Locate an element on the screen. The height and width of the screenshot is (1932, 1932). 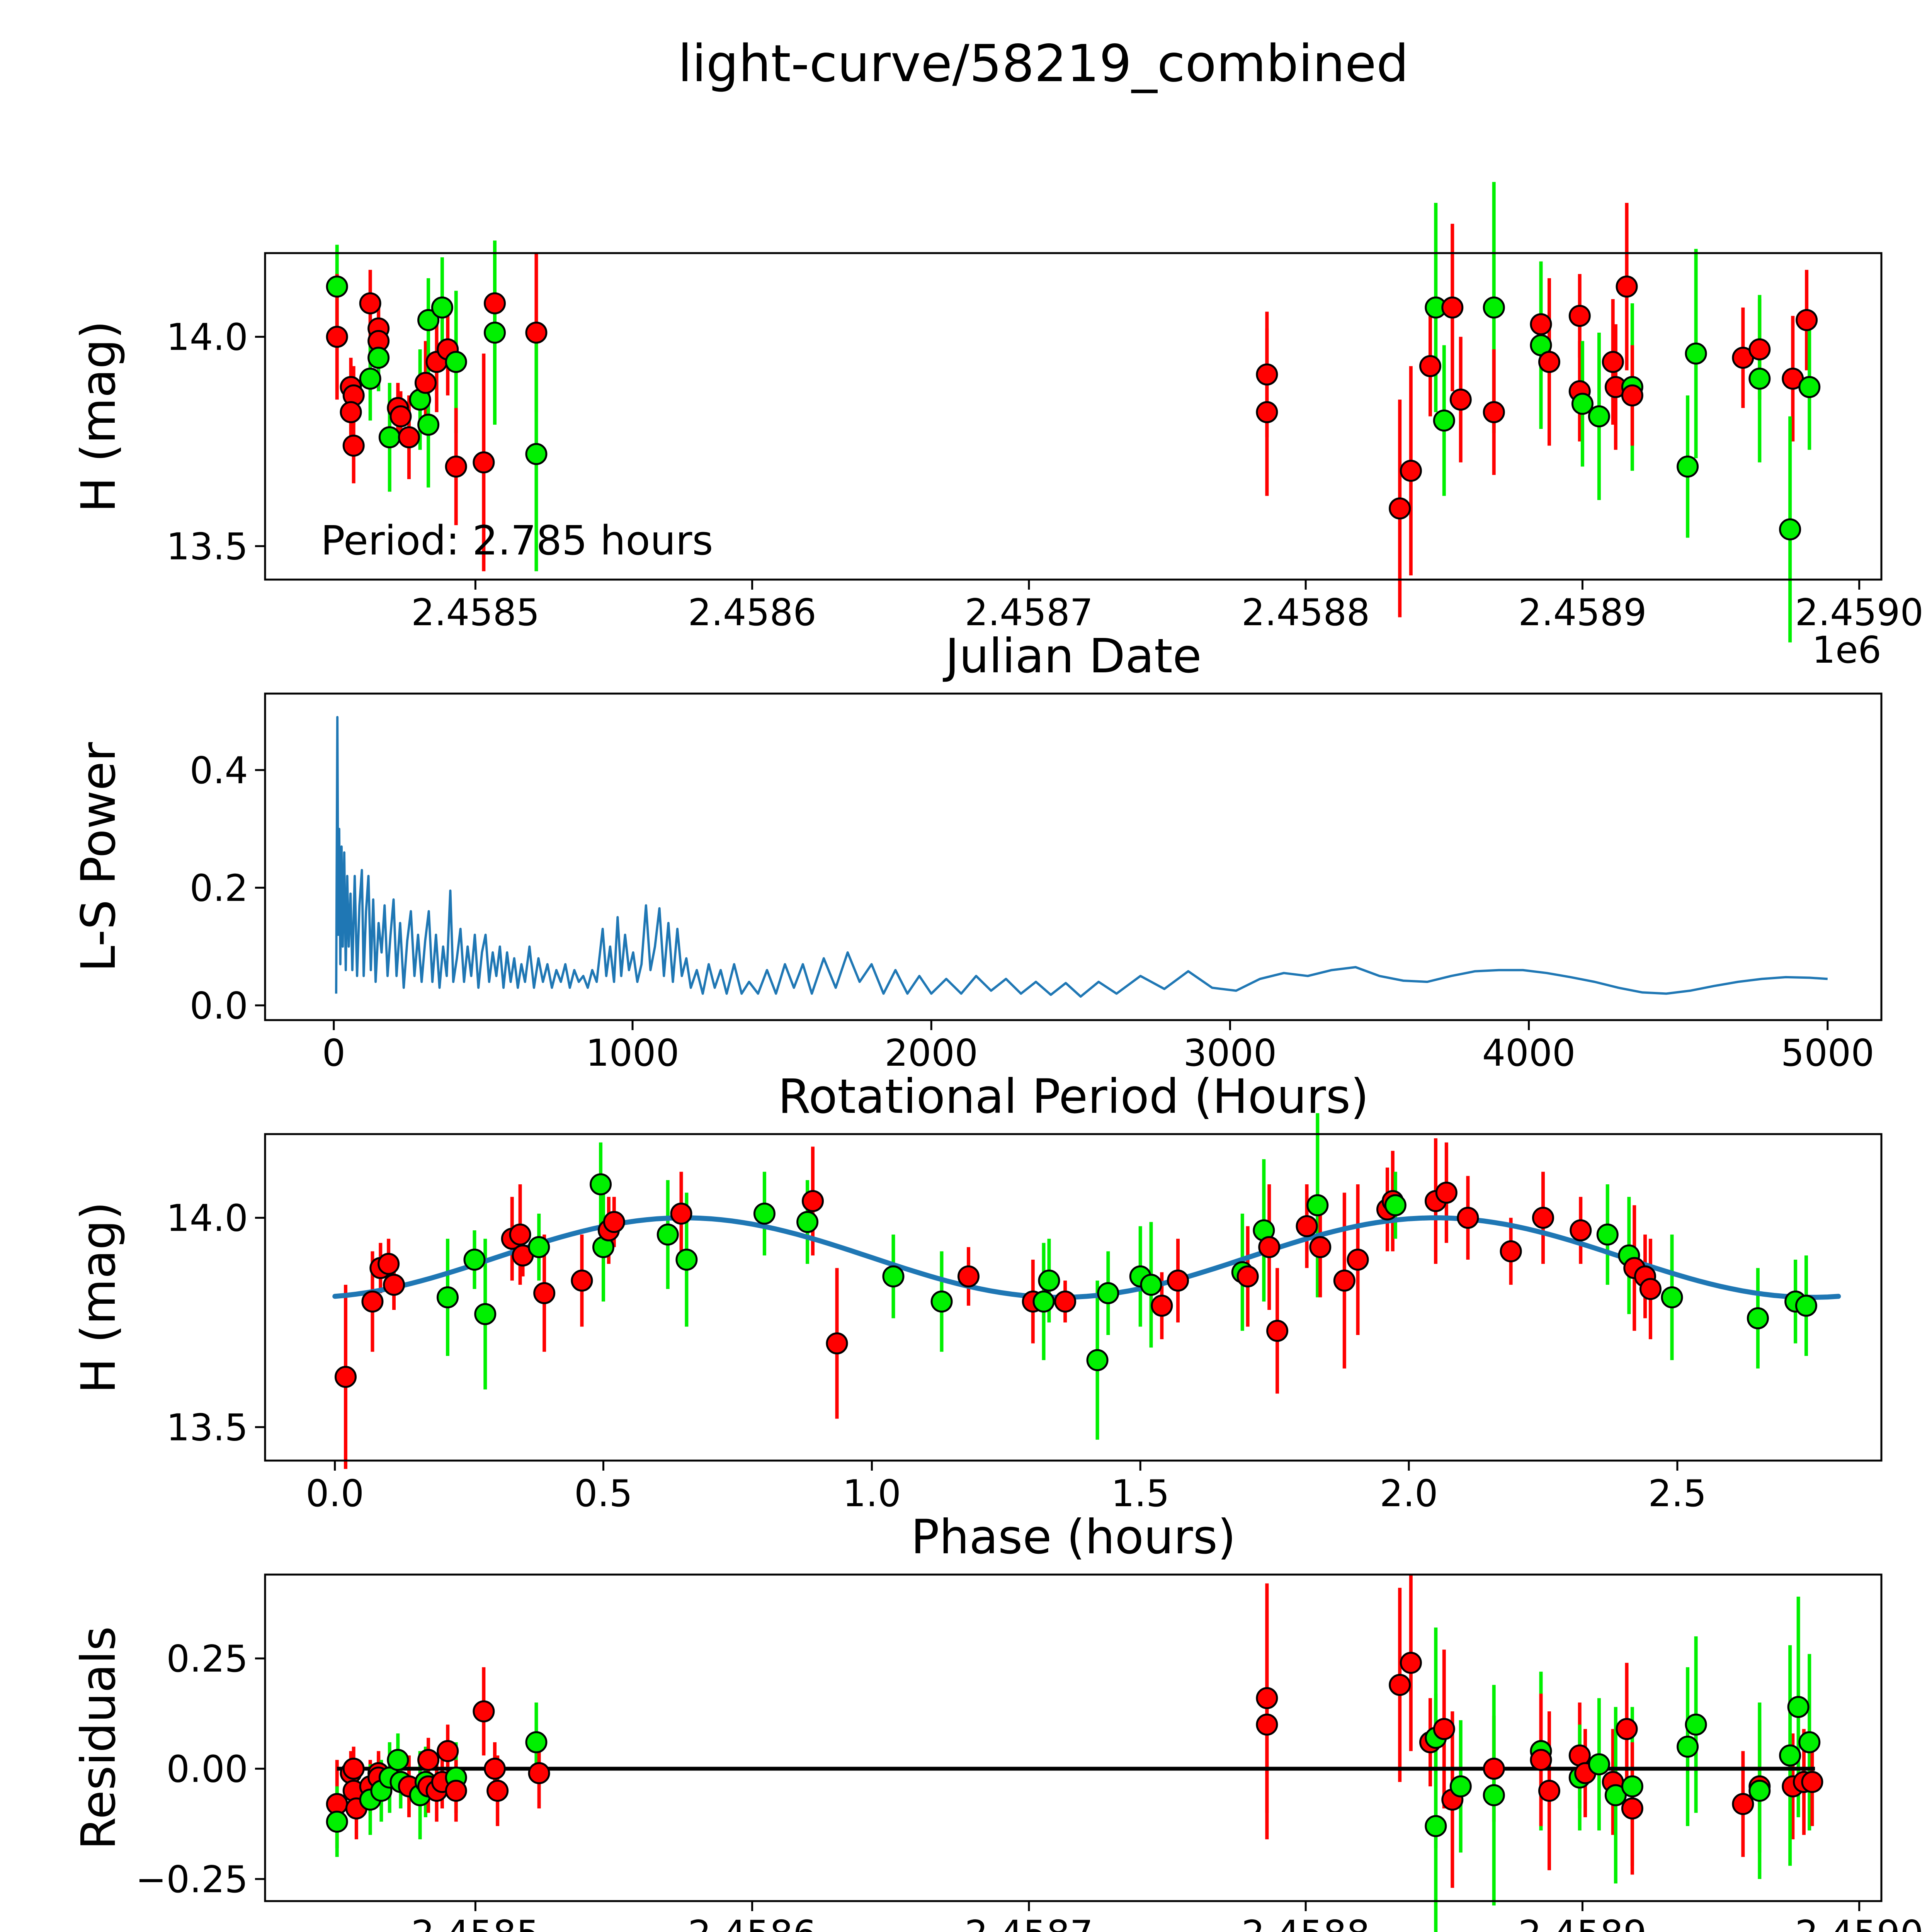
y-tick-label: 0.25 is located at coordinates (207, 1659).